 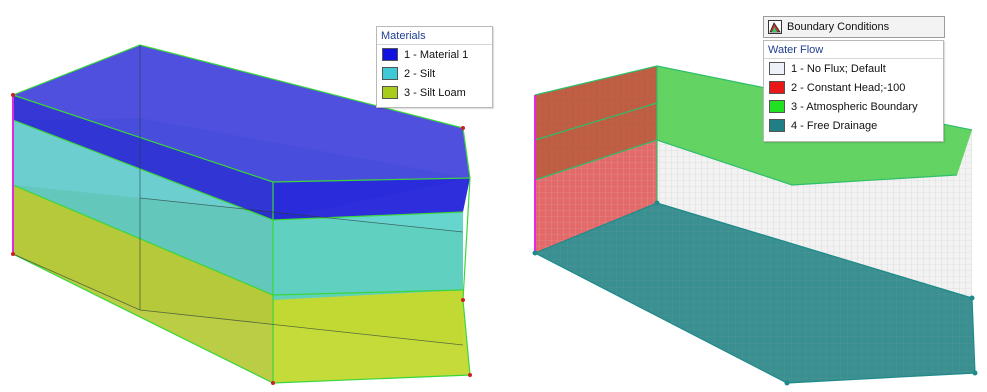 I want to click on legend-item-label: 2 - Constant Head;-100, so click(x=848, y=87).